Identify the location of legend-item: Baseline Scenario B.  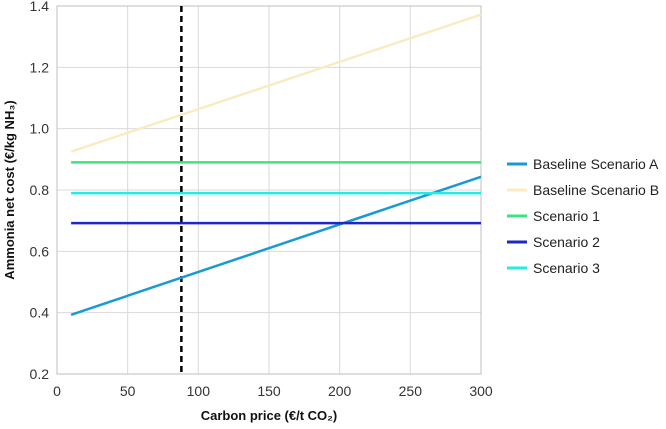
(583, 190).